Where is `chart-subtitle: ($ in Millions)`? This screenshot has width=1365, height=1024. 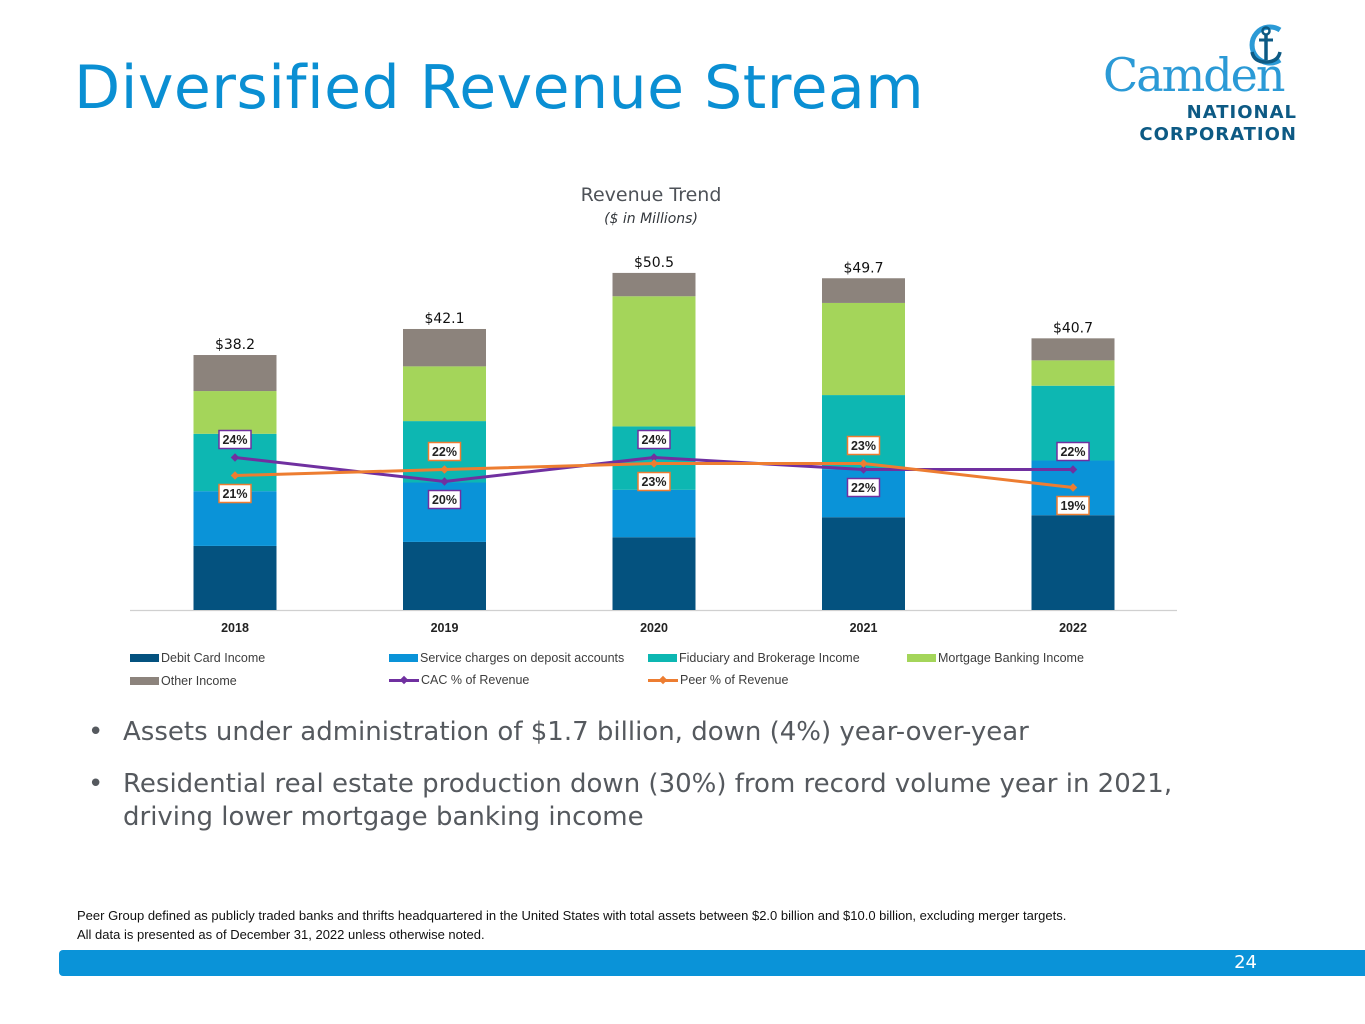 chart-subtitle: ($ in Millions) is located at coordinates (651, 219).